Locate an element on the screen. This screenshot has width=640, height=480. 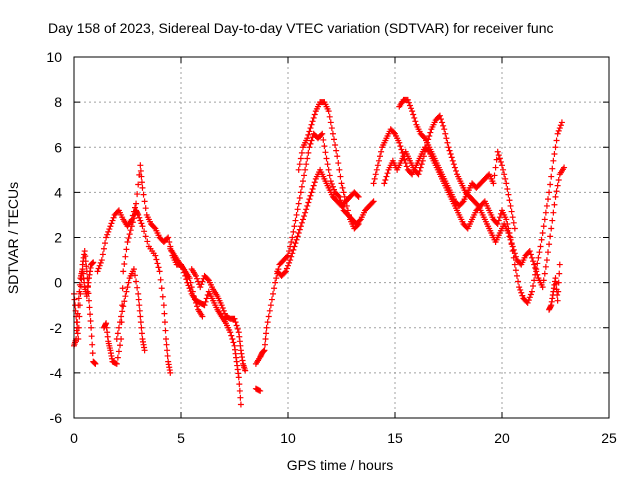
y-tick-label: 10 is located at coordinates (54, 57).